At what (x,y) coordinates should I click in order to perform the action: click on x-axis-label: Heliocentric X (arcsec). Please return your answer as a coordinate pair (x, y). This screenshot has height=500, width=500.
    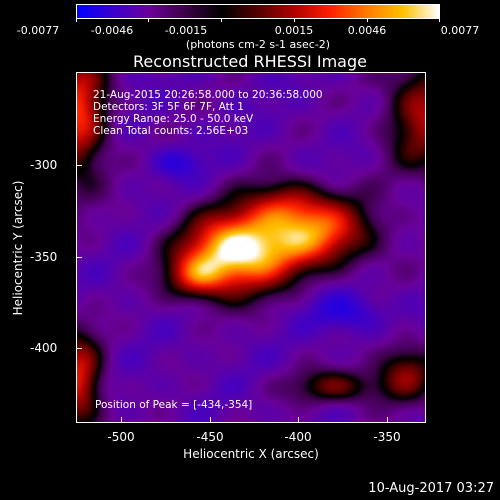
    Looking at the image, I should click on (251, 454).